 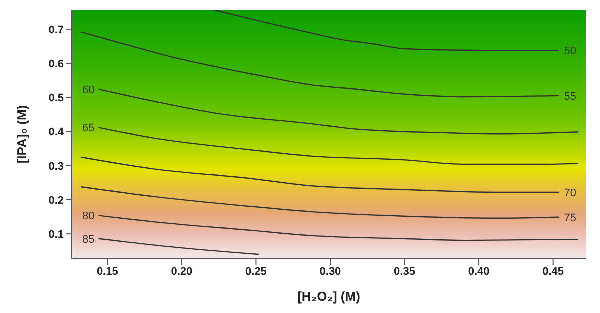 I want to click on y-tick-label: 0.7, so click(x=56, y=30).